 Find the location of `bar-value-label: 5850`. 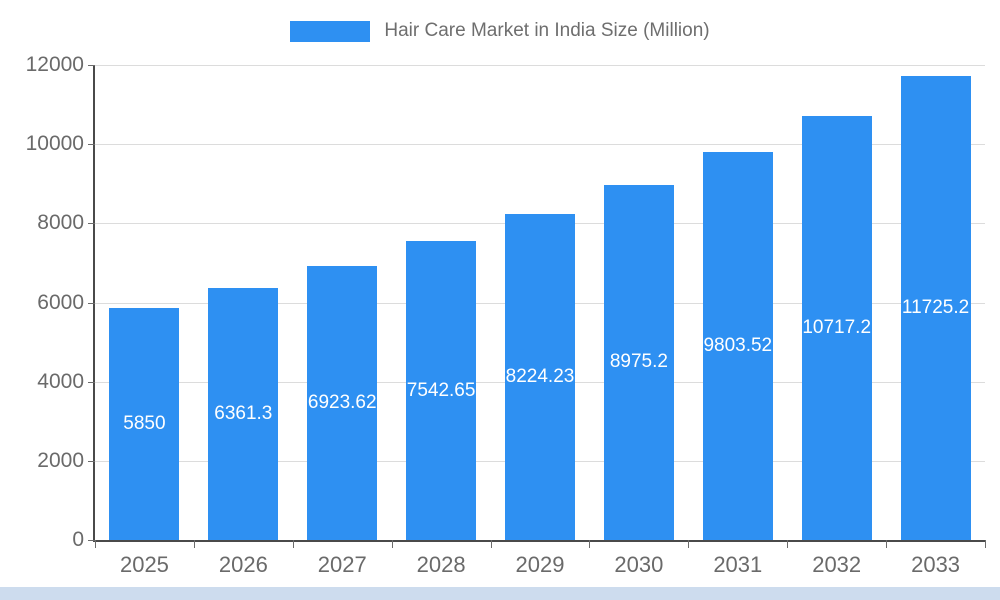

bar-value-label: 5850 is located at coordinates (144, 424).